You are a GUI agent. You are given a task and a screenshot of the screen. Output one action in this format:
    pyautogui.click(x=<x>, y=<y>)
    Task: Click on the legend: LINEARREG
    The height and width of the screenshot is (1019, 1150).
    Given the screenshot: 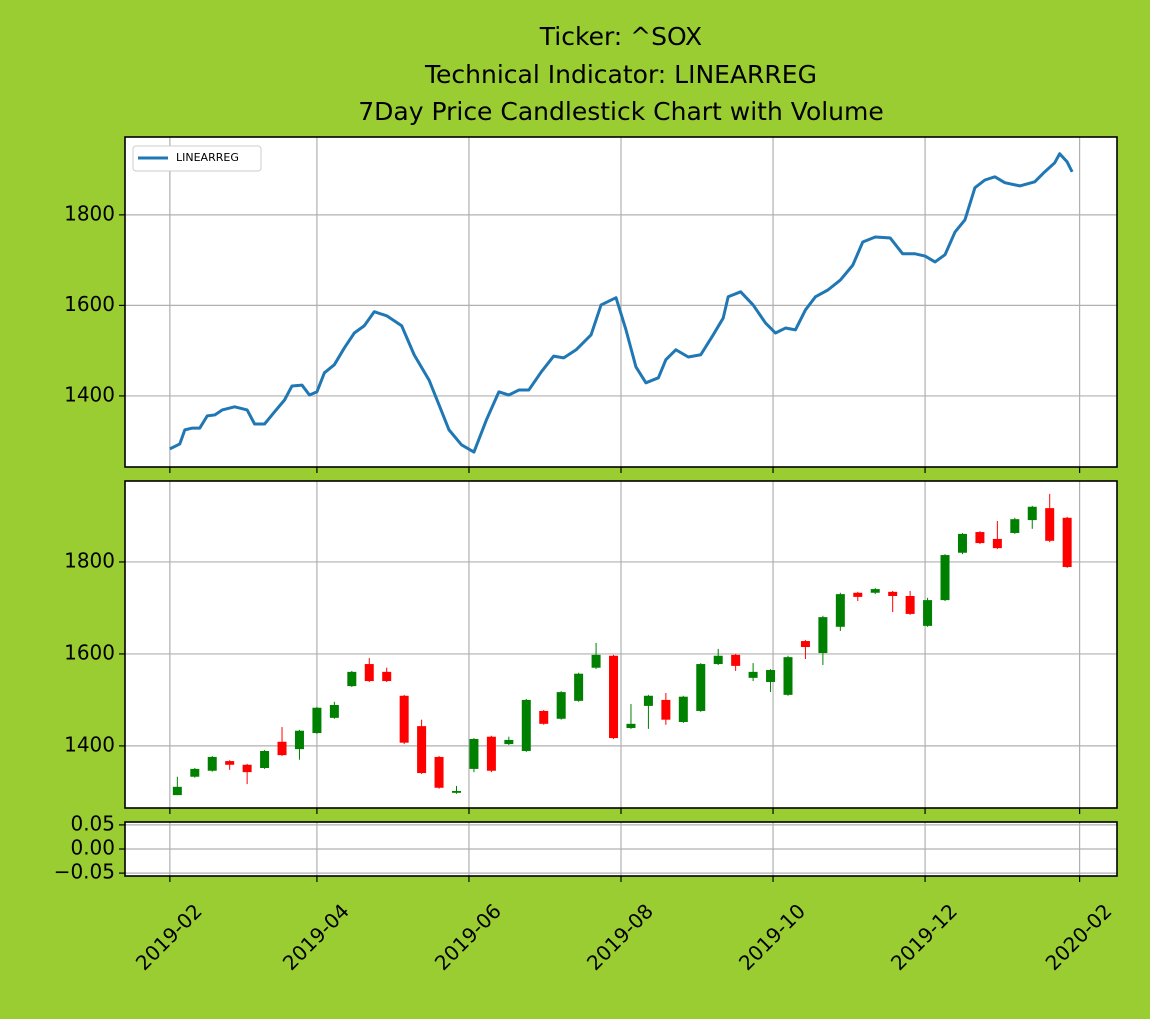 What is the action you would take?
    pyautogui.click(x=197, y=158)
    